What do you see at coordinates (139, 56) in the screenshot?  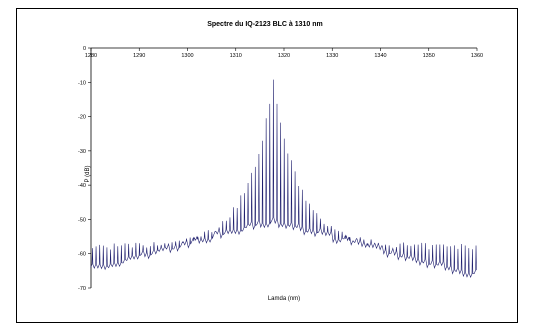 I see `x-tick-label: 1290` at bounding box center [139, 56].